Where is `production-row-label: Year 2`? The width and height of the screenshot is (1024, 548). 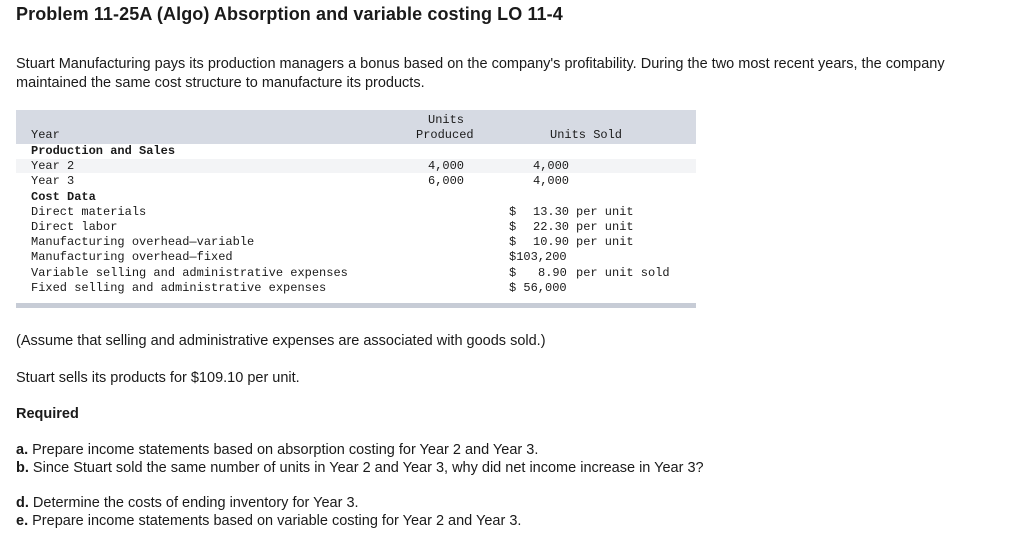
production-row-label: Year 2 is located at coordinates (53, 166).